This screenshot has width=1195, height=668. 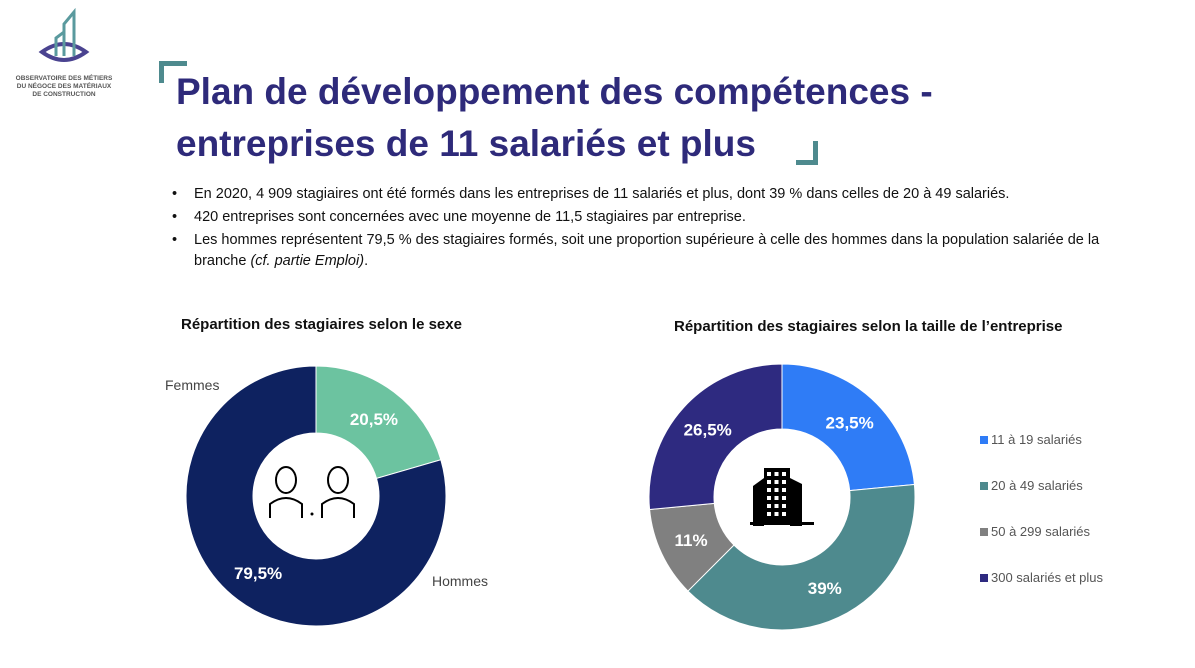 What do you see at coordinates (850, 423) in the screenshot?
I see `data-label: 23,5%` at bounding box center [850, 423].